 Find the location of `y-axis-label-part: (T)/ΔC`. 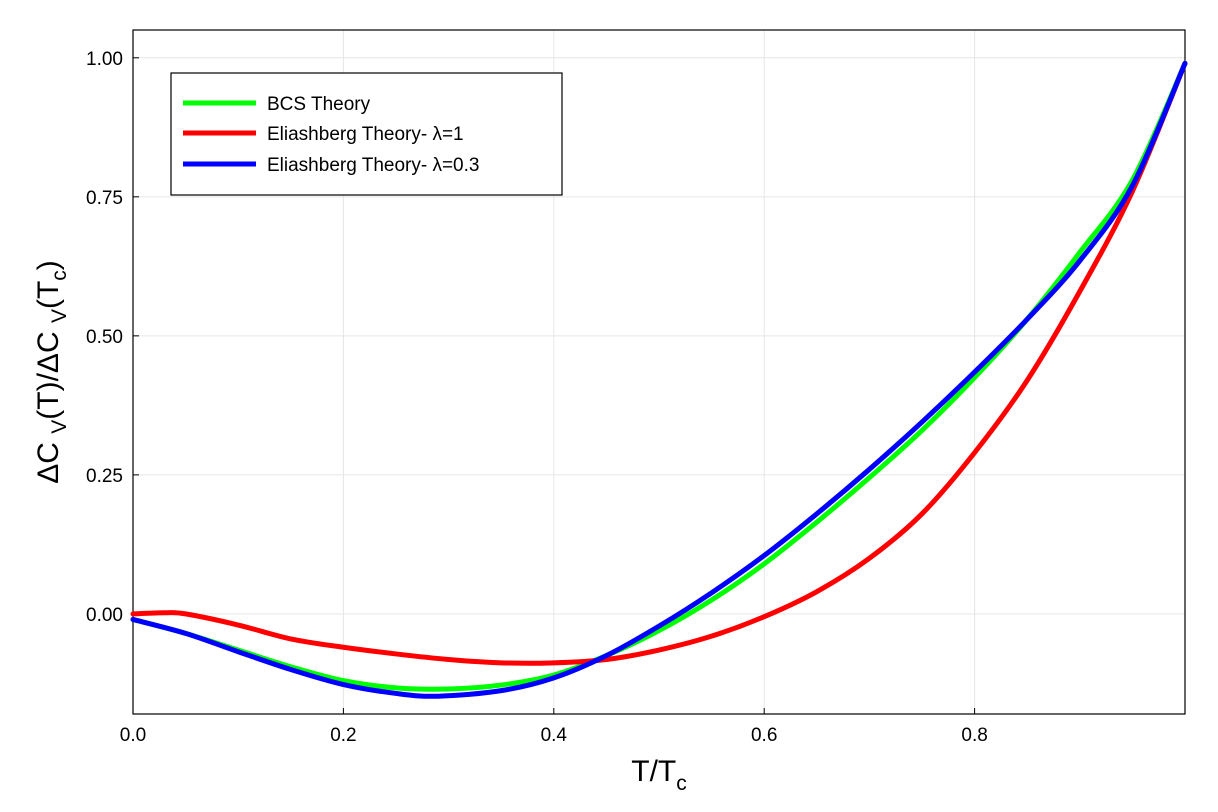

y-axis-label-part: (T)/ΔC is located at coordinates (48, 371).